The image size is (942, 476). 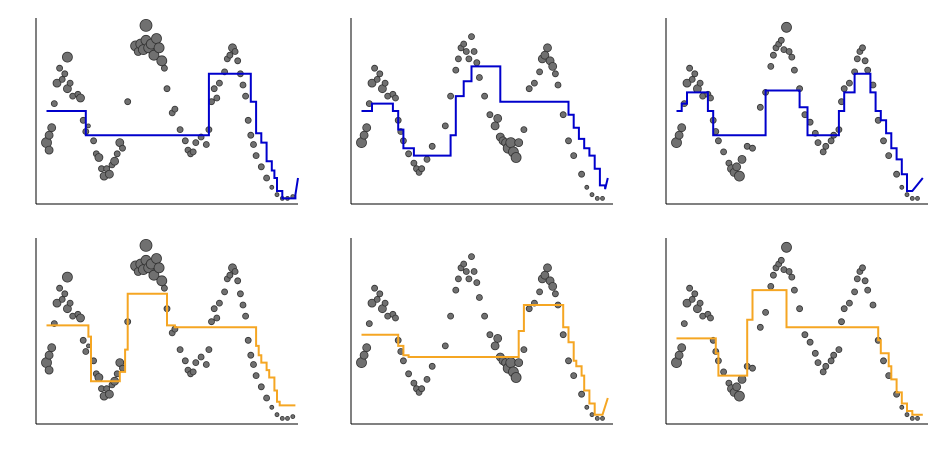 I want to click on chart-panel-row2-col3, so click(x=796, y=331).